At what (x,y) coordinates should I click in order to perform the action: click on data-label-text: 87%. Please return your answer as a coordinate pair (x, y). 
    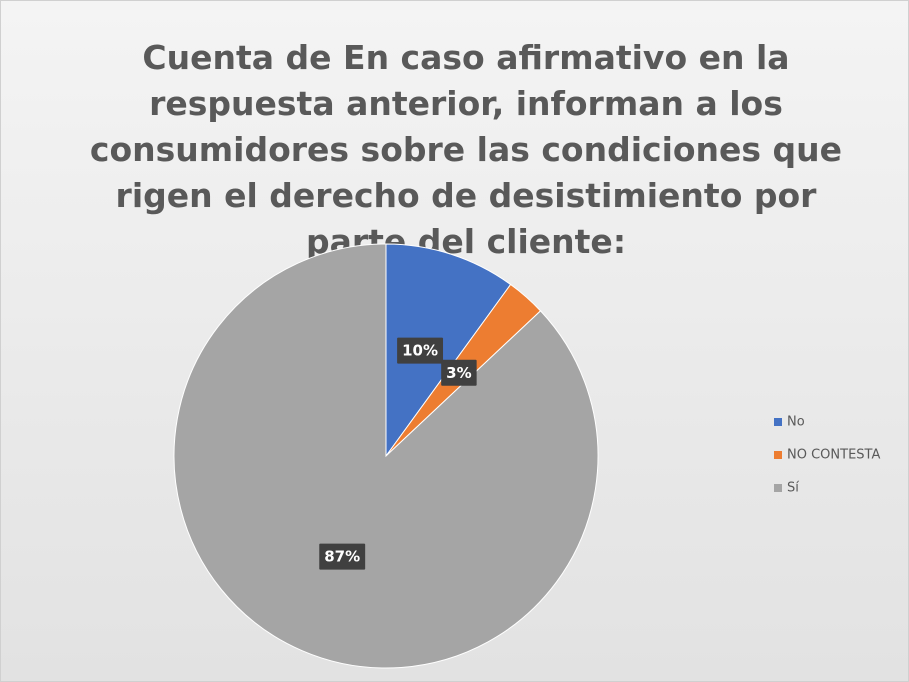
    Looking at the image, I should click on (342, 557).